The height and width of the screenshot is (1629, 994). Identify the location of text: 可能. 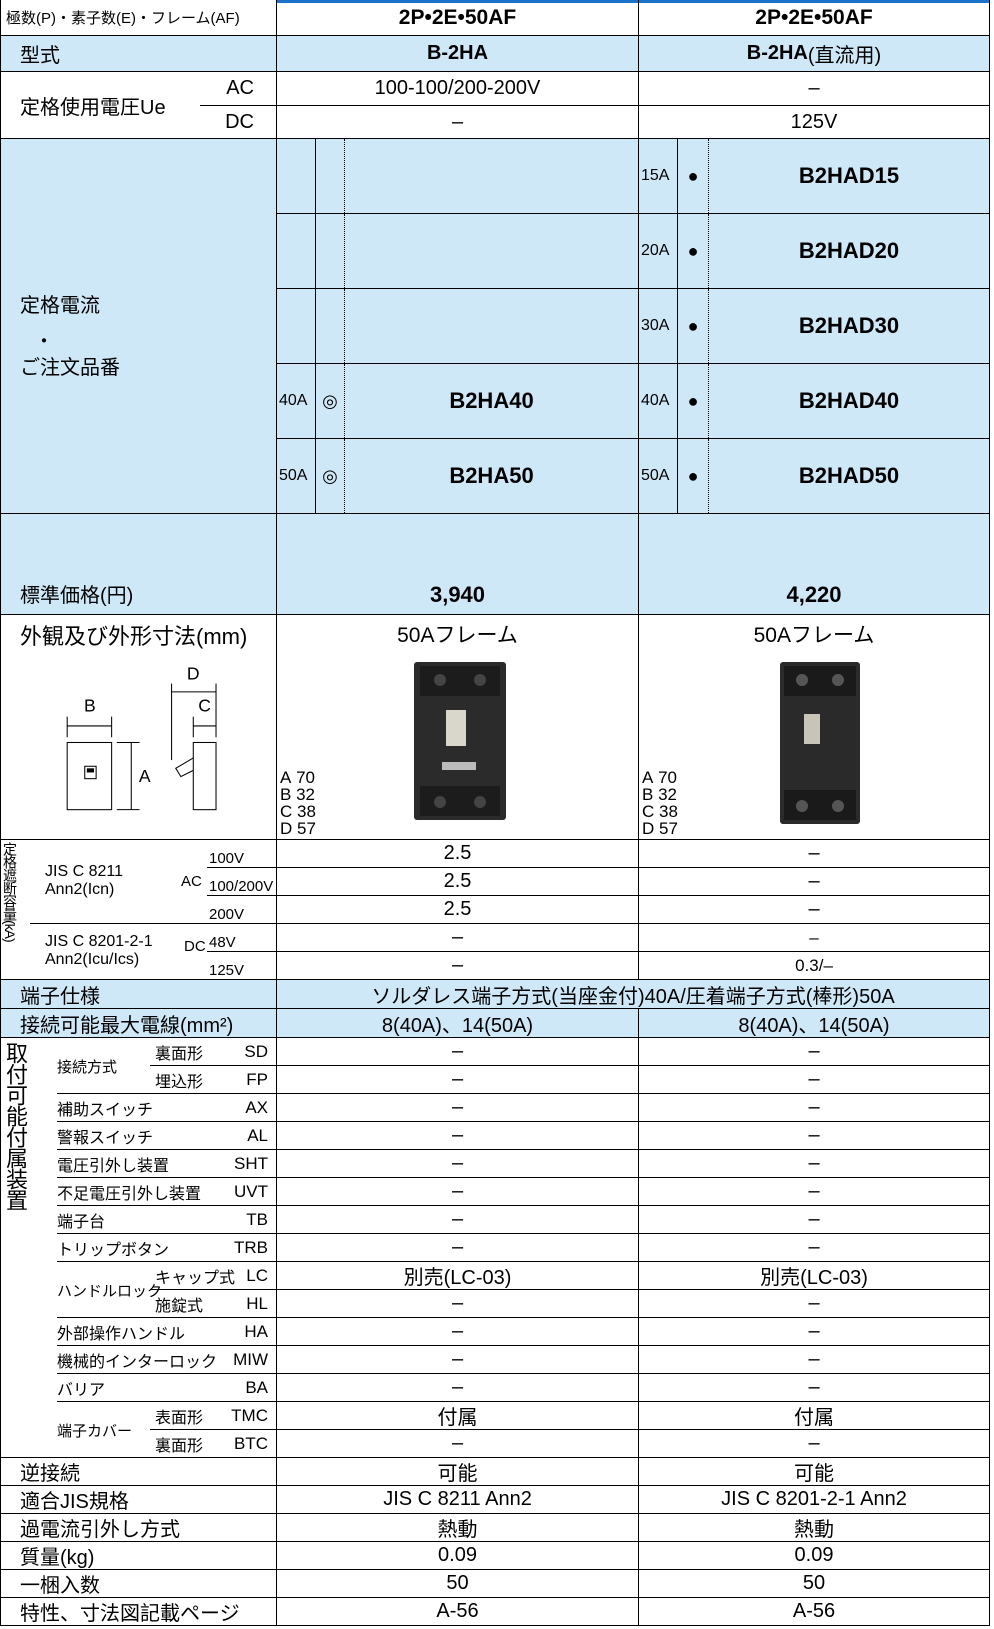
(457, 1474).